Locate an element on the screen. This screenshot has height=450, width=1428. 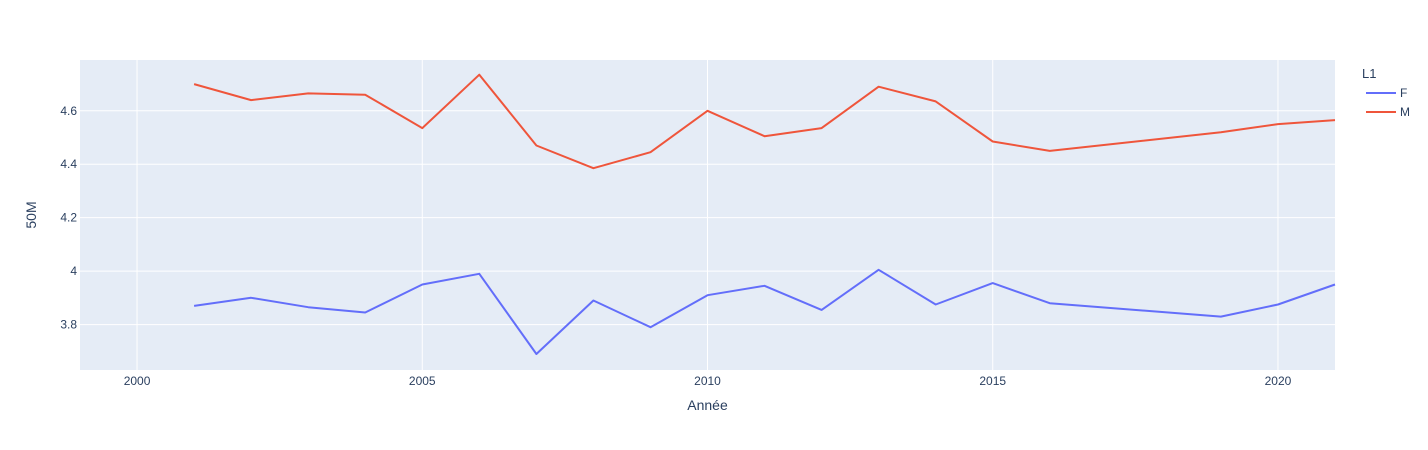
legend-item-F: F is located at coordinates (1386, 93).